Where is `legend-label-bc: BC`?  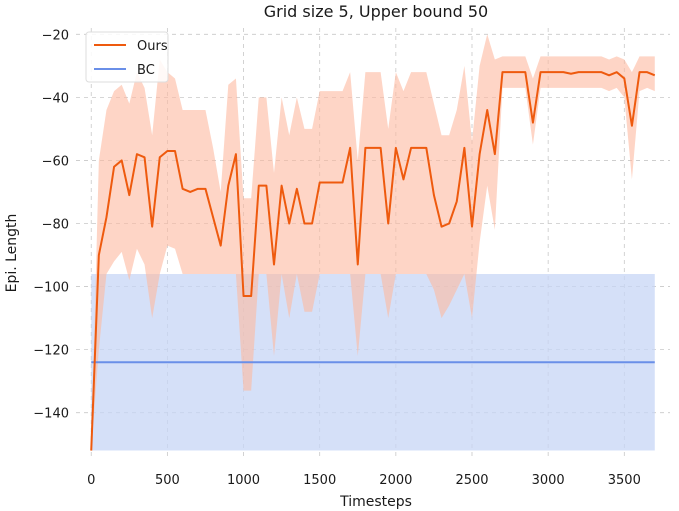
legend-label-bc: BC is located at coordinates (146, 70).